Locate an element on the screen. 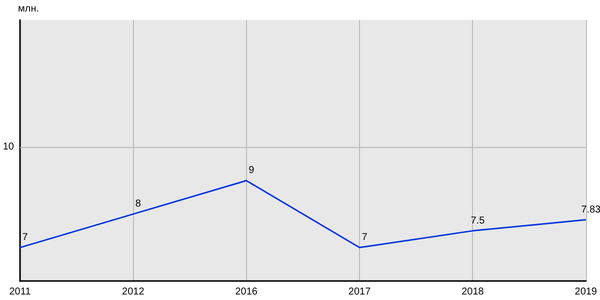  data-label: 8 is located at coordinates (138, 204).